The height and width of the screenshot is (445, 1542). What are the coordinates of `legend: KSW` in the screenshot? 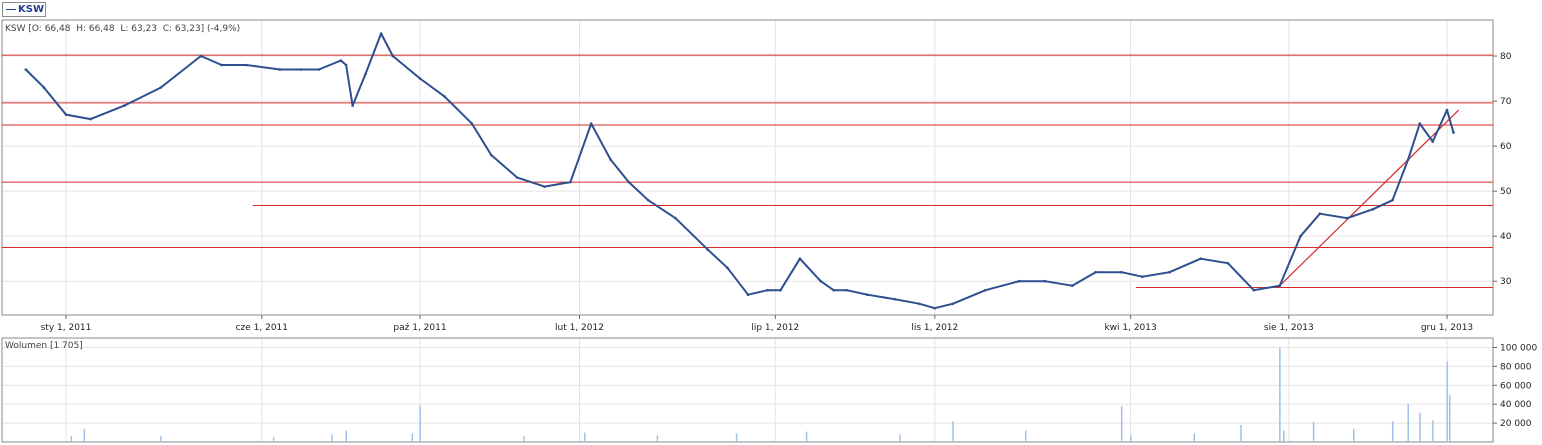 It's located at (24, 9).